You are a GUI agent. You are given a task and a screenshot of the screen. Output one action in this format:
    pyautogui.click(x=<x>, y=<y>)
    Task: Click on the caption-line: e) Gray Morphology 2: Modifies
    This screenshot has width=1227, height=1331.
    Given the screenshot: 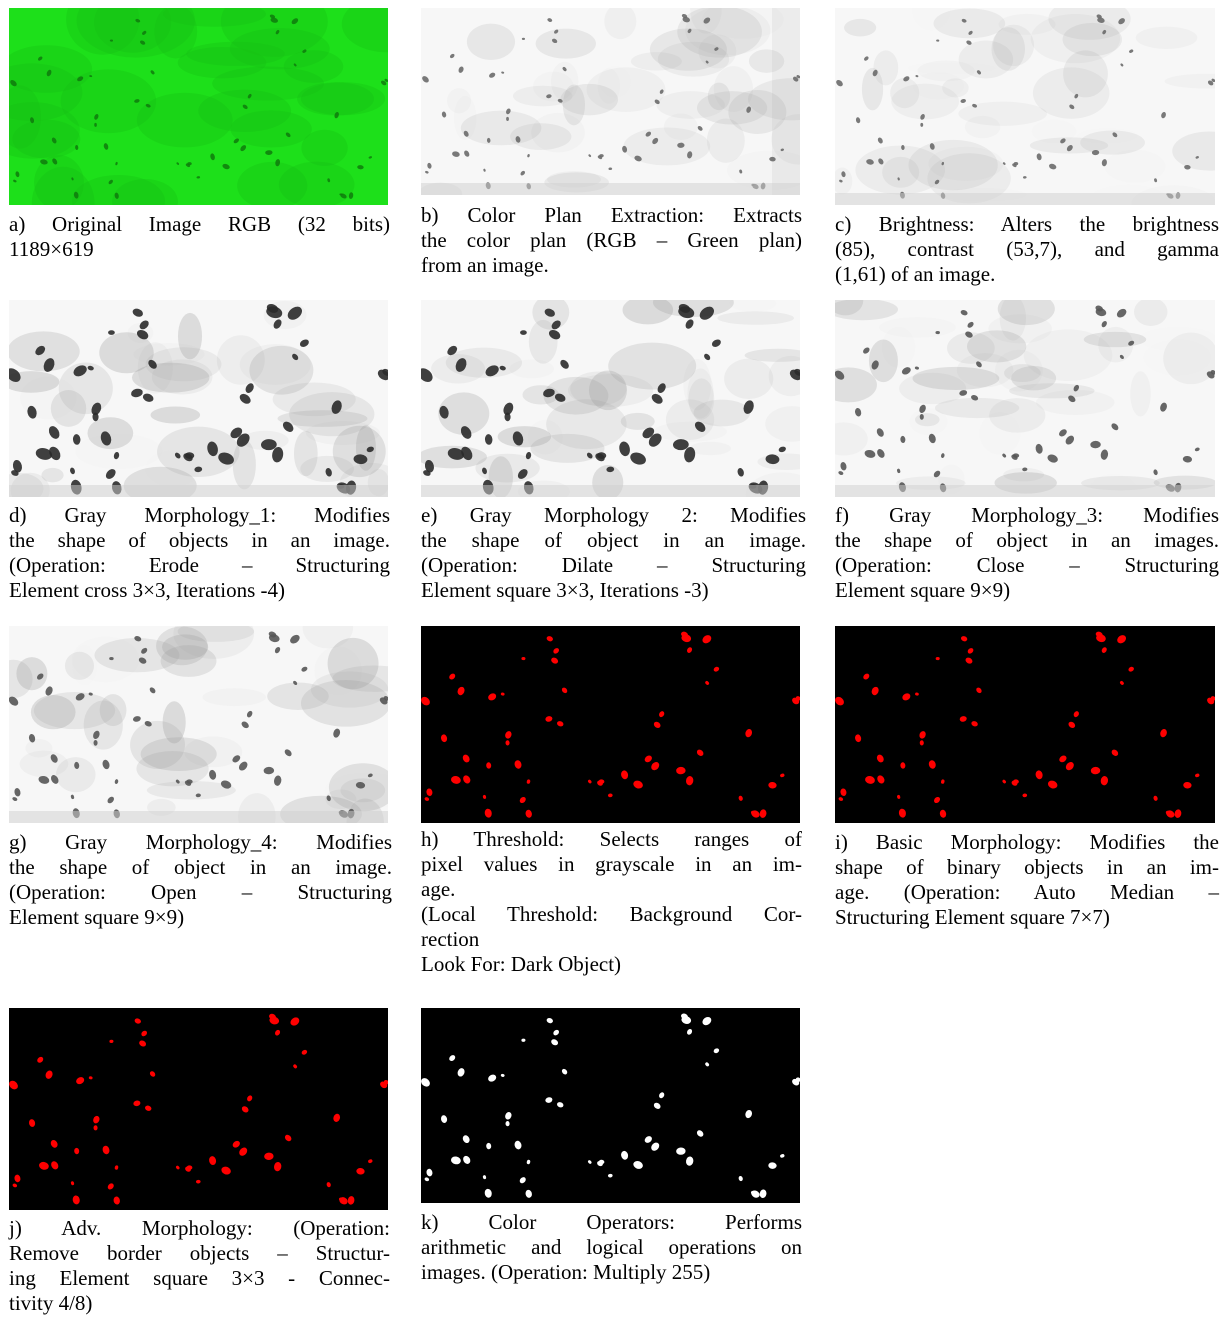 What is the action you would take?
    pyautogui.click(x=613, y=515)
    